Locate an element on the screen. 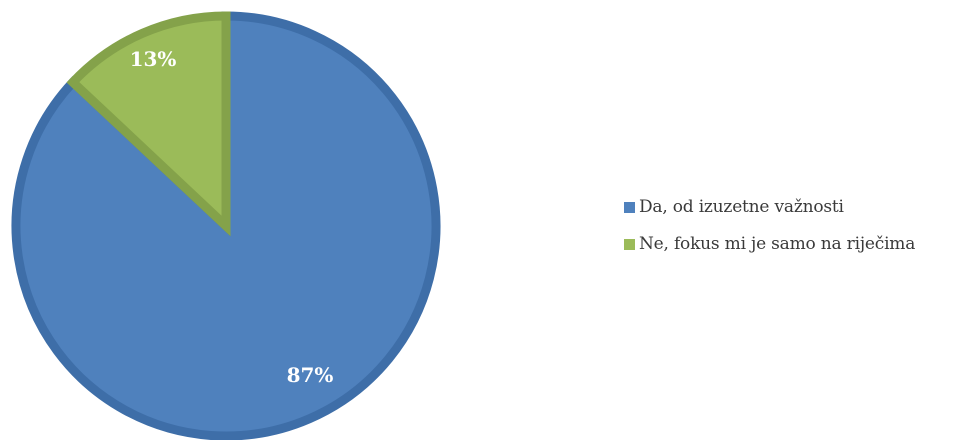 This screenshot has height=440, width=974. legend-swatch-no is located at coordinates (629, 244).